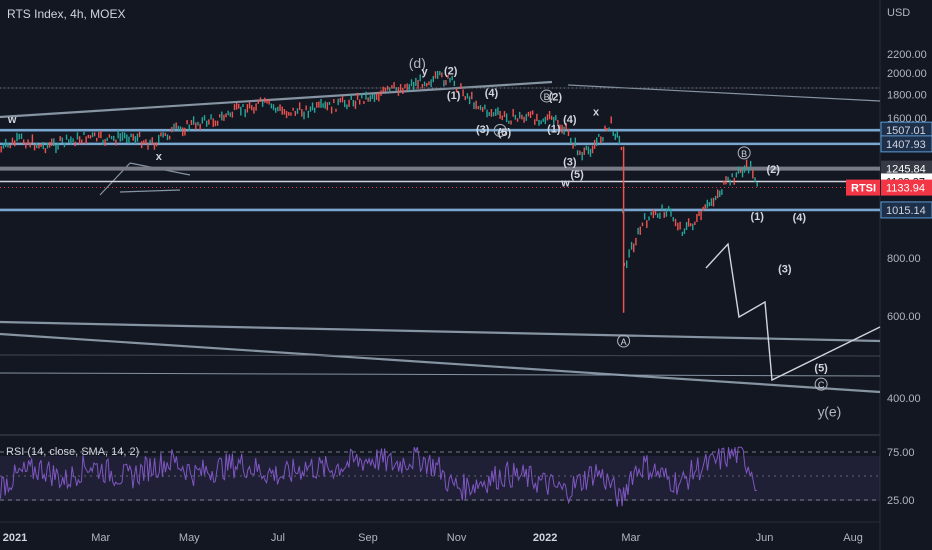 The width and height of the screenshot is (932, 550). Describe the element at coordinates (630, 538) in the screenshot. I see `x-tick-label: Mar` at that location.